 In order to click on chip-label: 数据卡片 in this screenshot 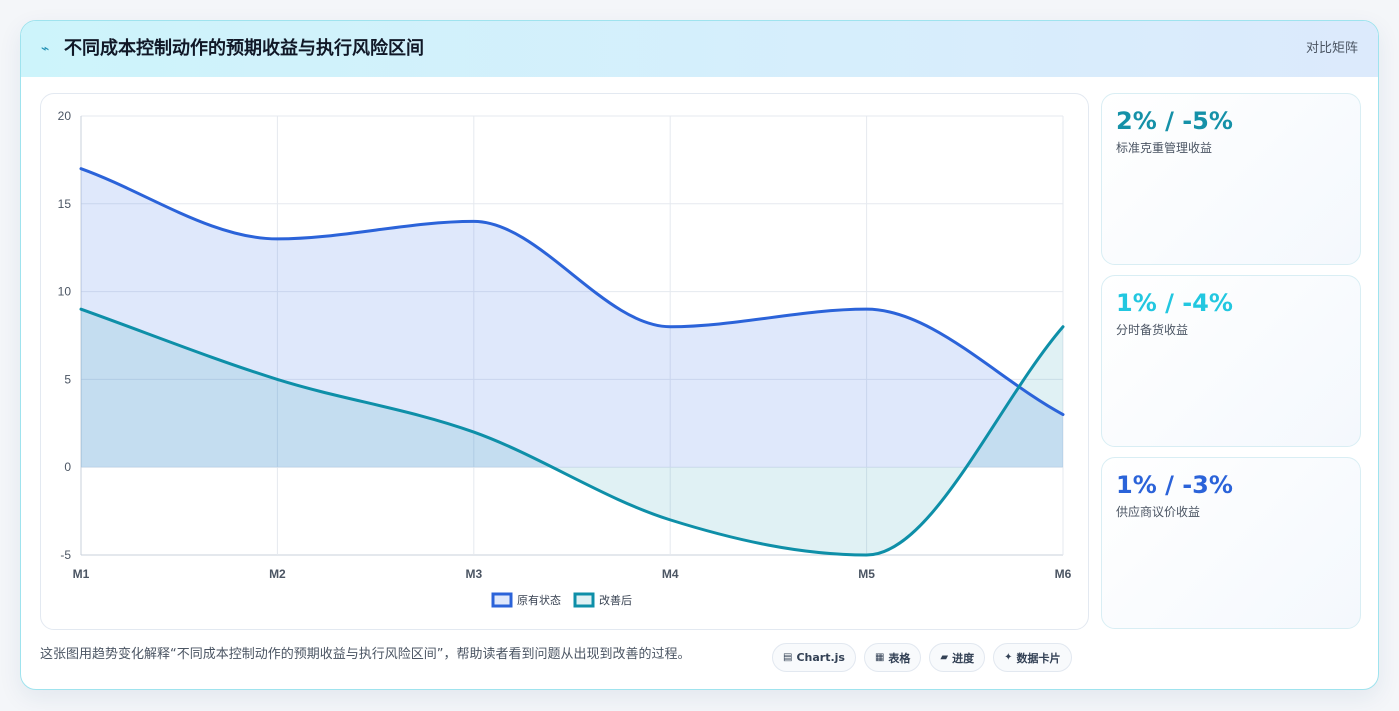, I will do `click(1038, 658)`.